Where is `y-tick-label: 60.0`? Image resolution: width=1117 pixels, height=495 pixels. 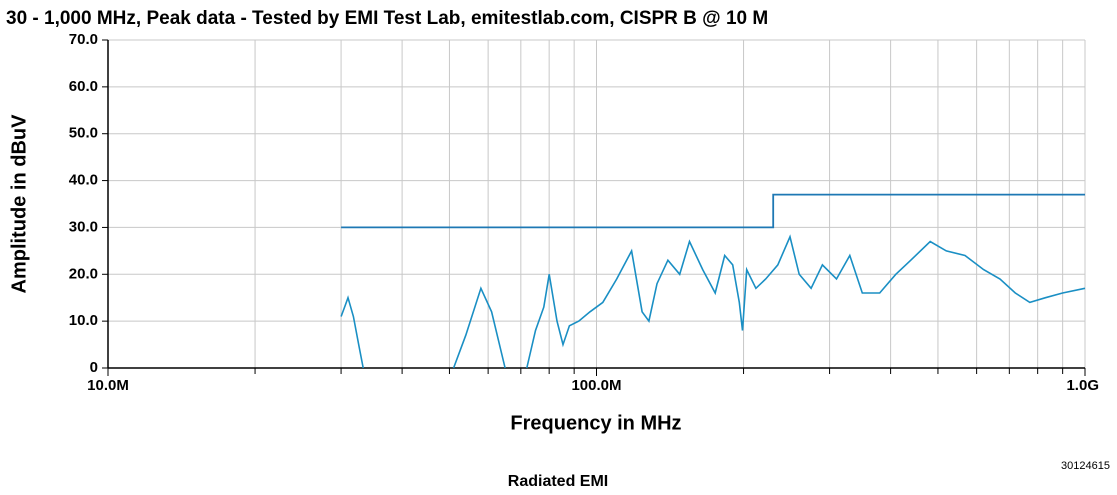
y-tick-label: 60.0 is located at coordinates (83, 86).